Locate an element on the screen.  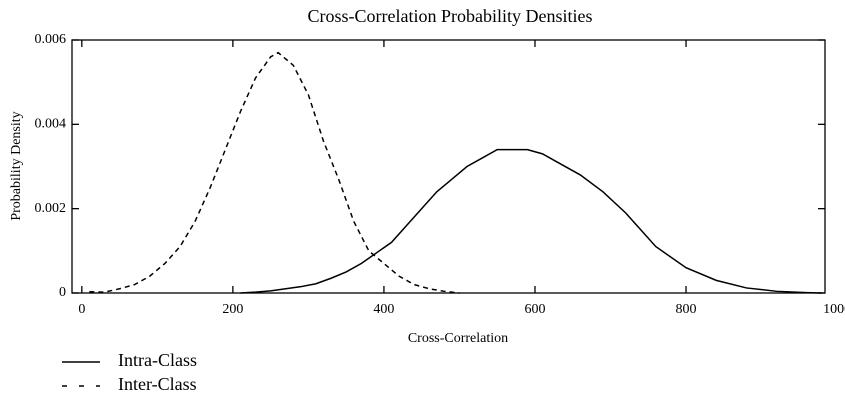
x-tick-label: 400 is located at coordinates (383, 309).